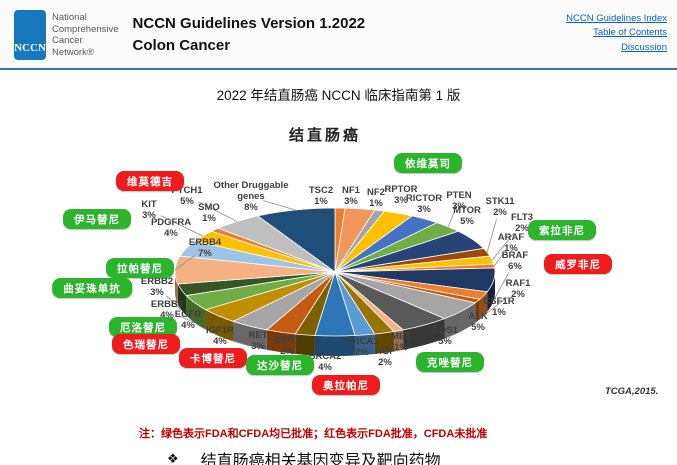  What do you see at coordinates (187, 195) in the screenshot?
I see `gene-label: PTCH1 5%` at bounding box center [187, 195].